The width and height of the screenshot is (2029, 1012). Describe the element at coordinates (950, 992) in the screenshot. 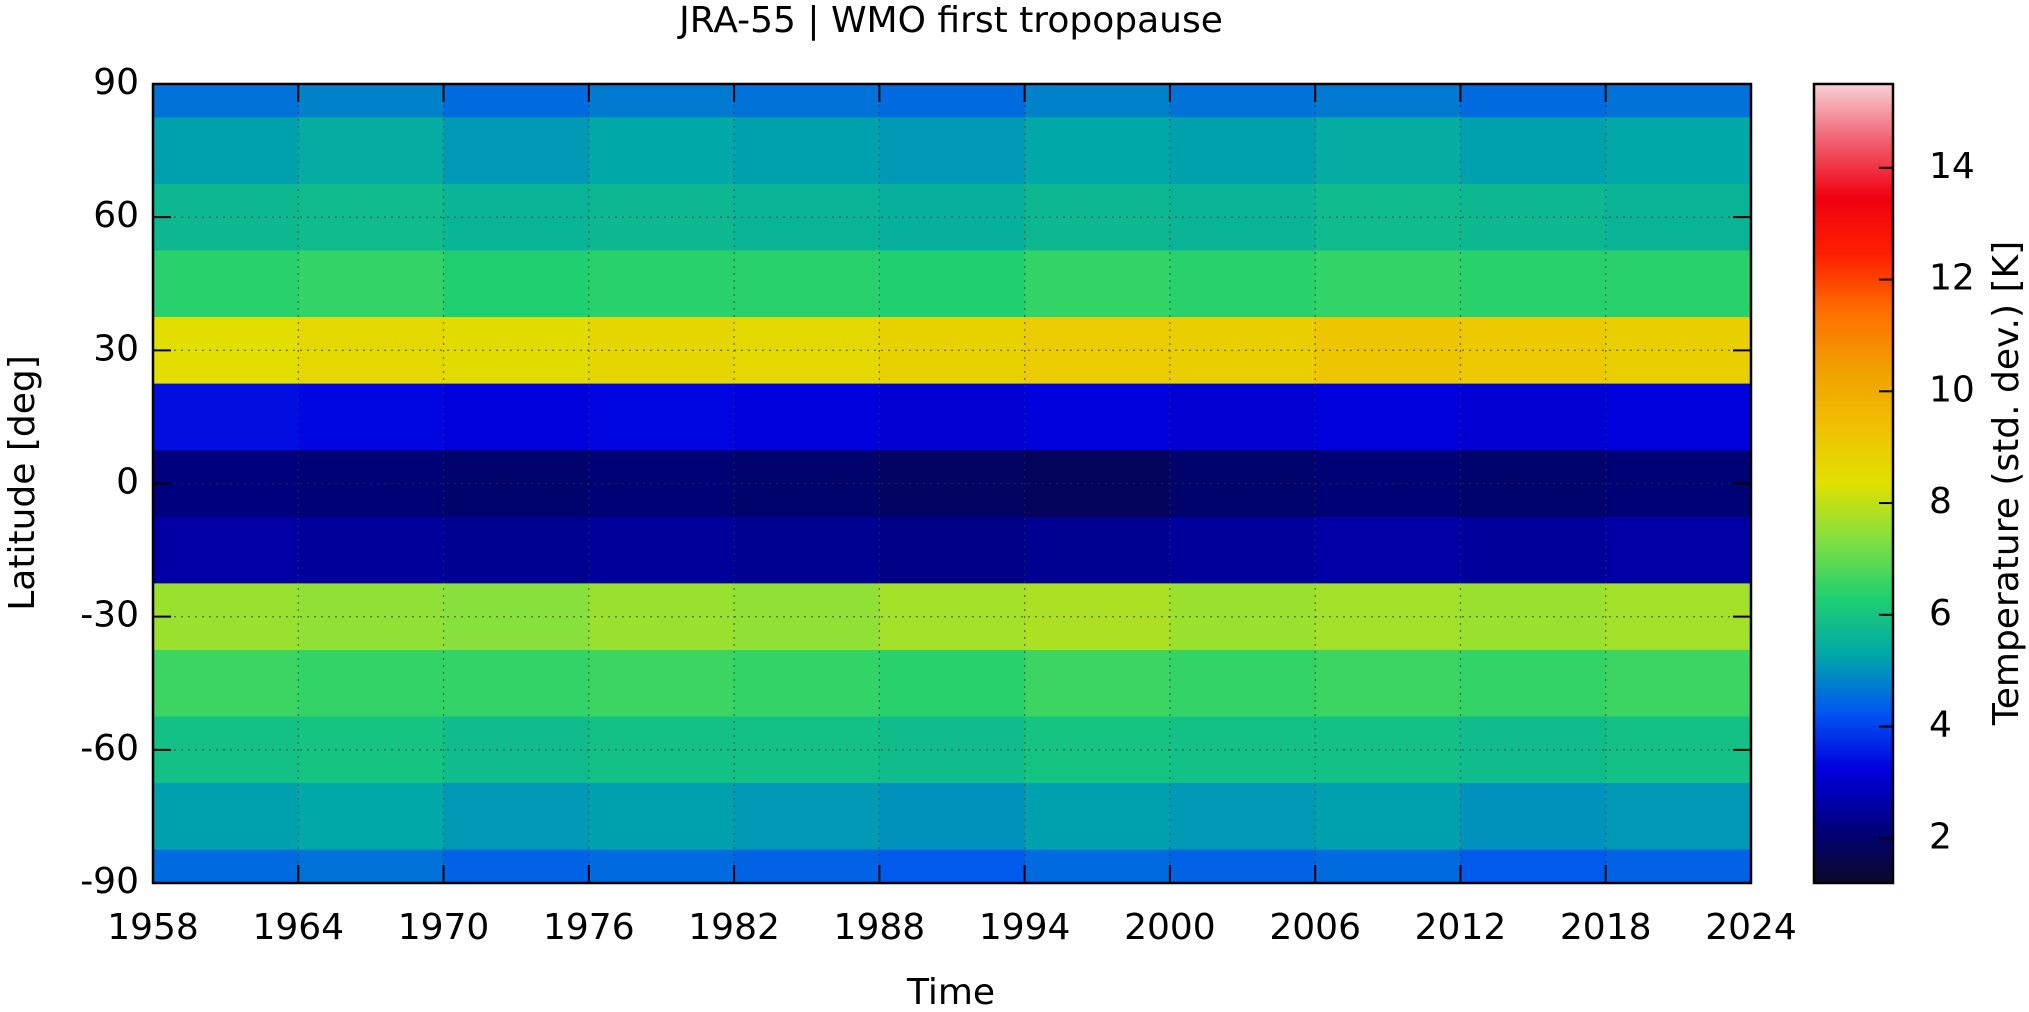

I see `x-axis-label: Time` at that location.